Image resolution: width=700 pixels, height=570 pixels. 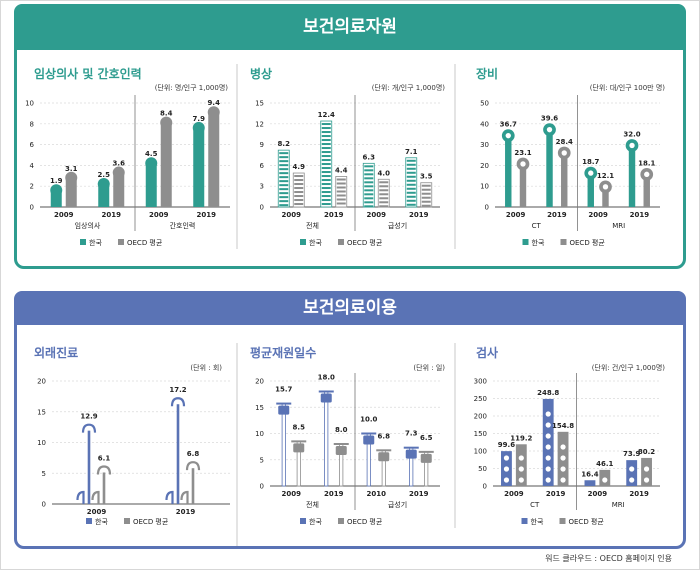 I want to click on korea-bar-head-hole, so click(x=632, y=145).